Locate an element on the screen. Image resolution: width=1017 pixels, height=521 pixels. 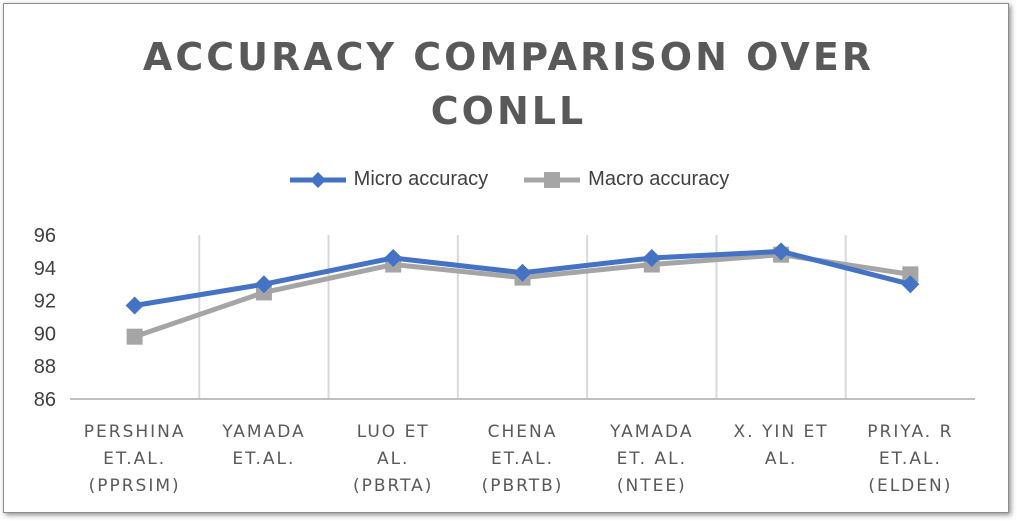
chart-title-line-1: ACCURACY COMPARISON OVER is located at coordinates (508, 57).